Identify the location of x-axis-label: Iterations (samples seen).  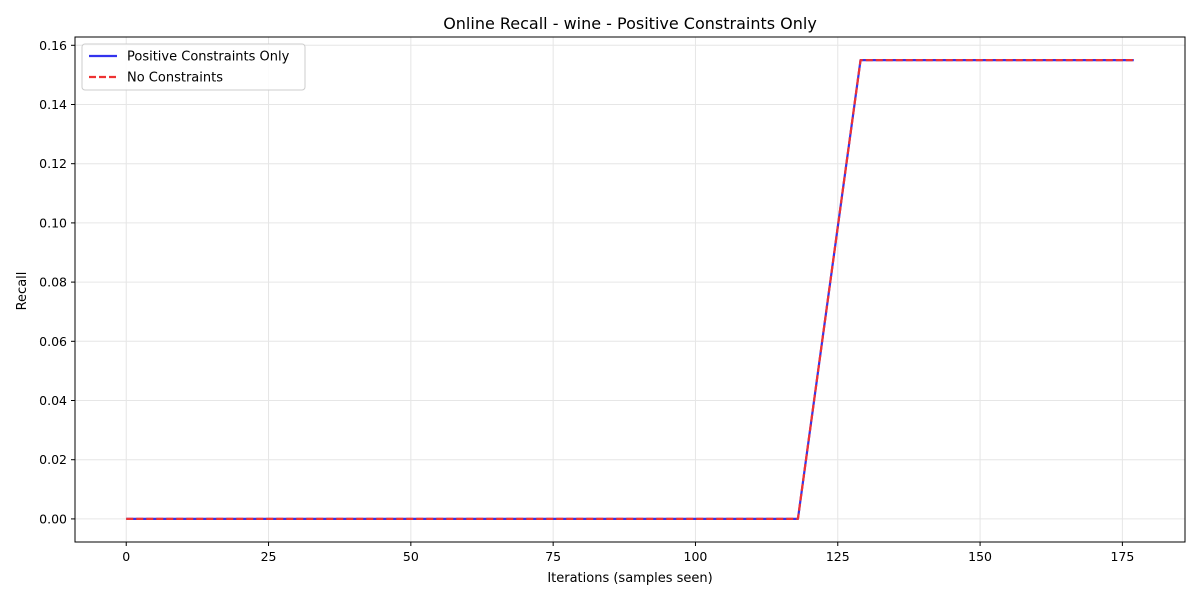
(629, 578).